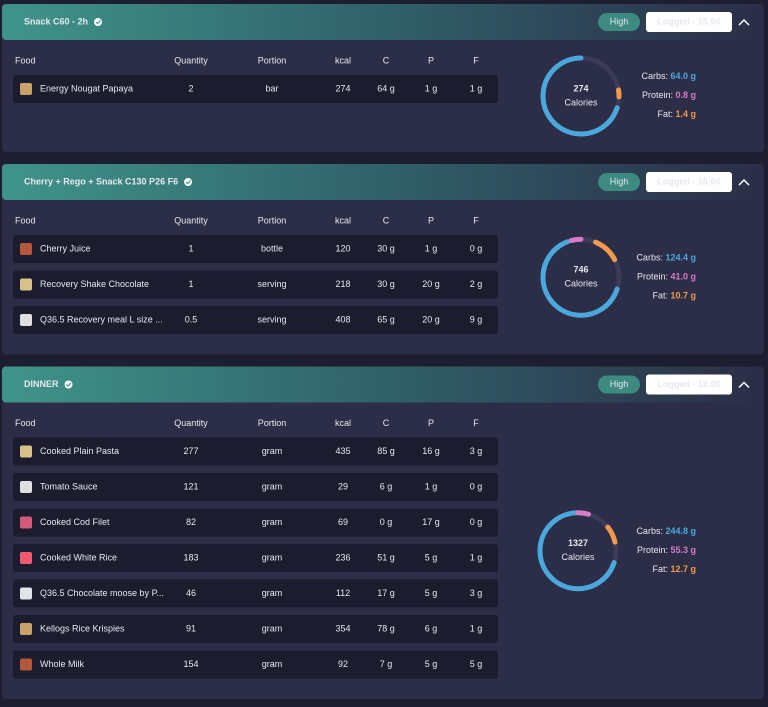 This screenshot has height=707, width=768. Describe the element at coordinates (386, 664) in the screenshot. I see `food-cell: 7 g` at that location.